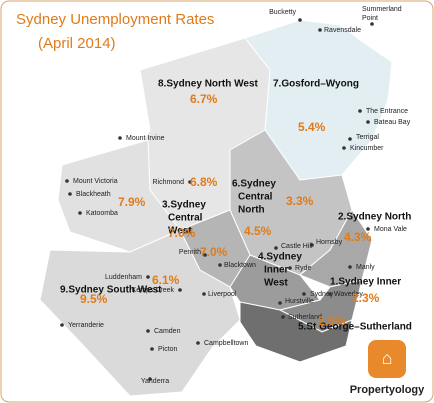  Describe the element at coordinates (282, 12) in the screenshot. I see `place-name: Bucketty` at that location.